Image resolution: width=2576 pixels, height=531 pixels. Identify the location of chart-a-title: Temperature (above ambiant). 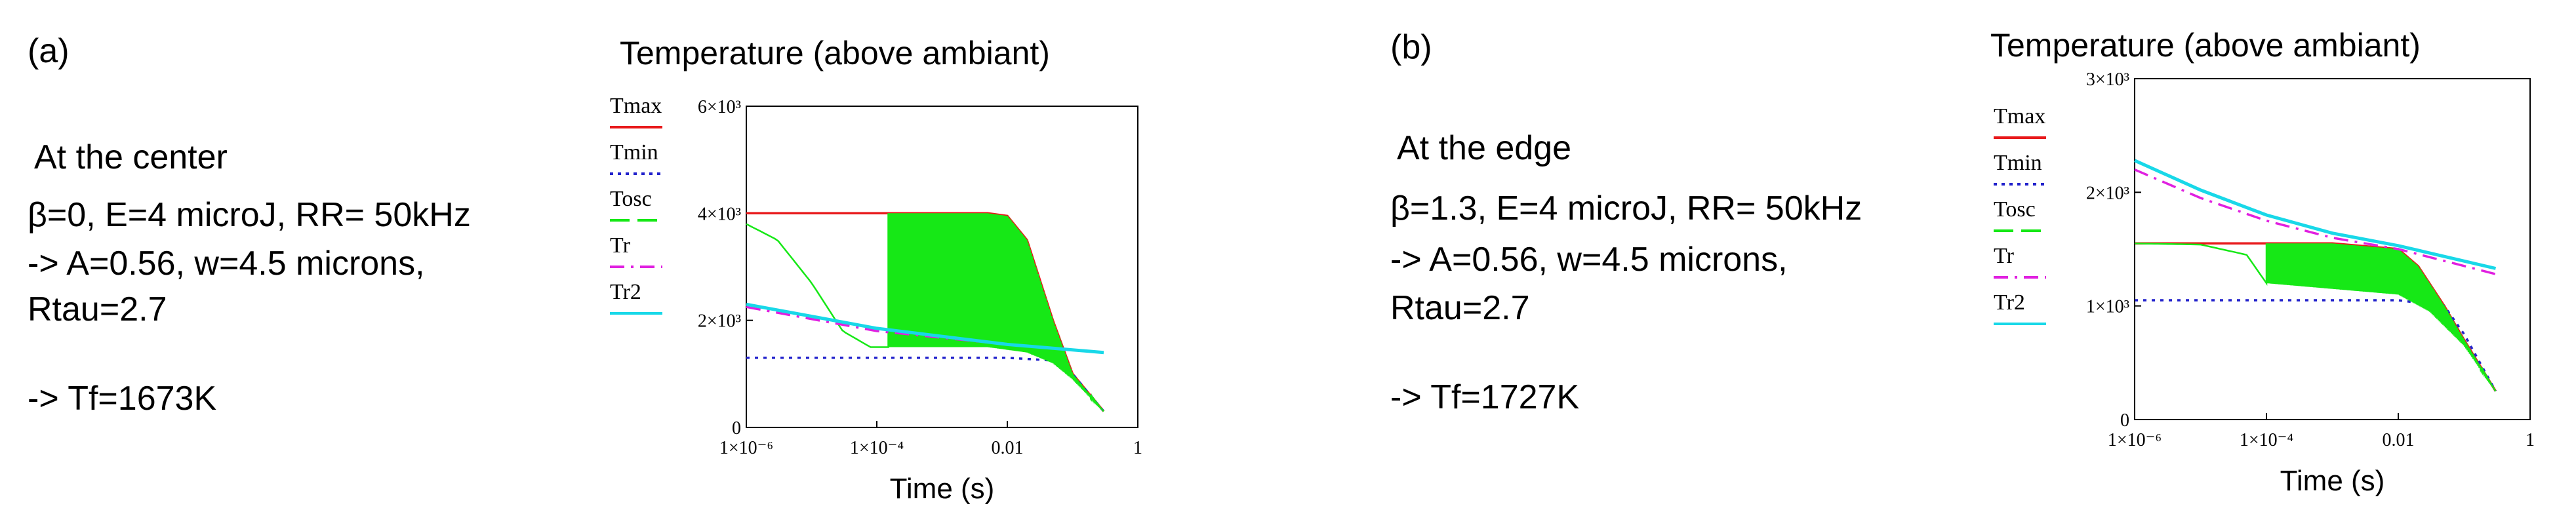
(835, 53).